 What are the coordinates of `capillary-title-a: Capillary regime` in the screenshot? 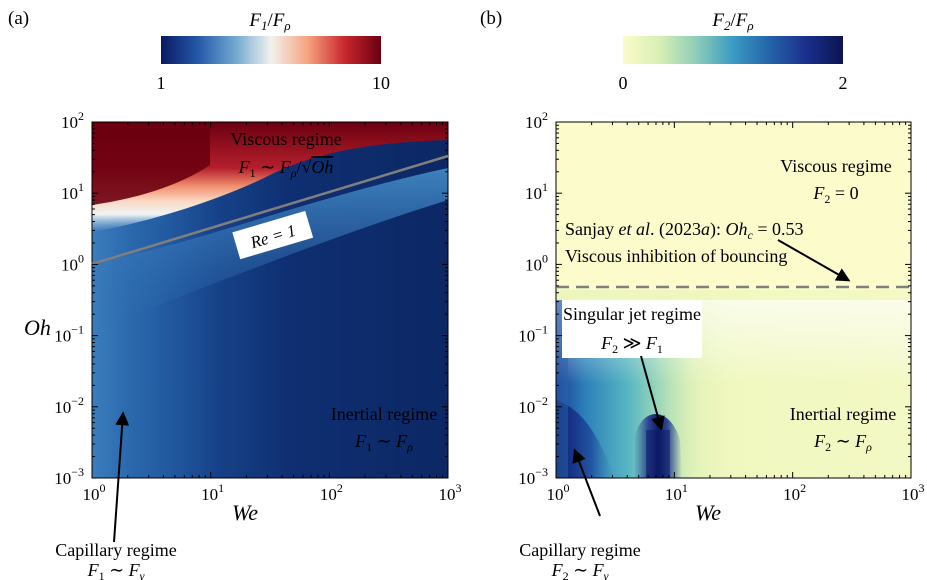 It's located at (115, 550).